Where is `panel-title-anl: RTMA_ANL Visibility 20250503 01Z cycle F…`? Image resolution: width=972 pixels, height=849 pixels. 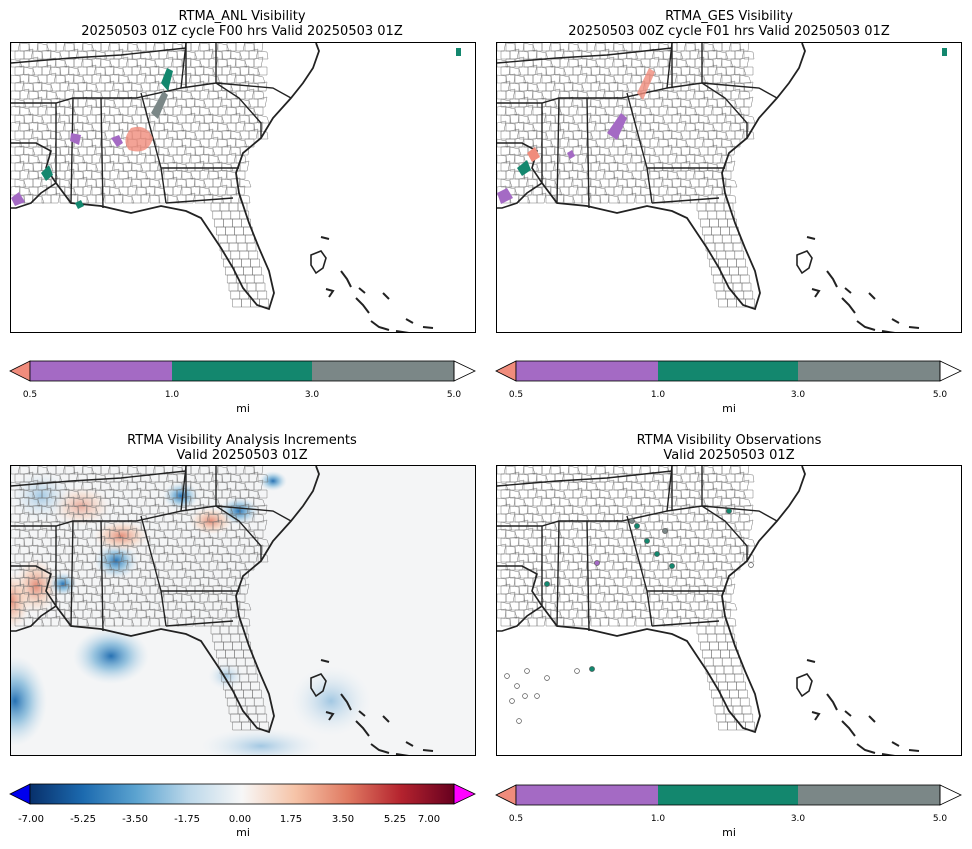
panel-title-anl: RTMA_ANL Visibility 20250503 01Z cycle F… is located at coordinates (242, 24).